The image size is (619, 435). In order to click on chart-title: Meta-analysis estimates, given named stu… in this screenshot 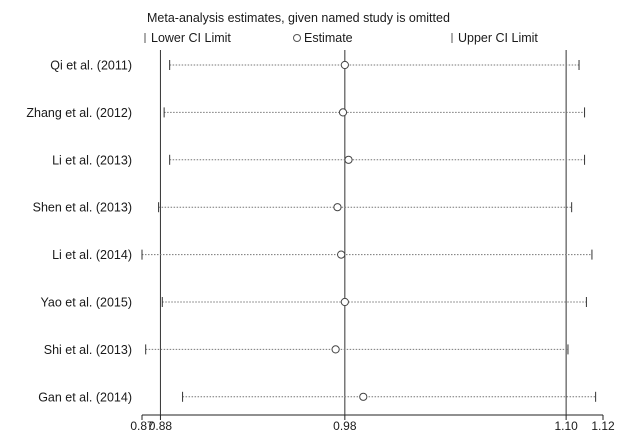, I will do `click(298, 18)`.